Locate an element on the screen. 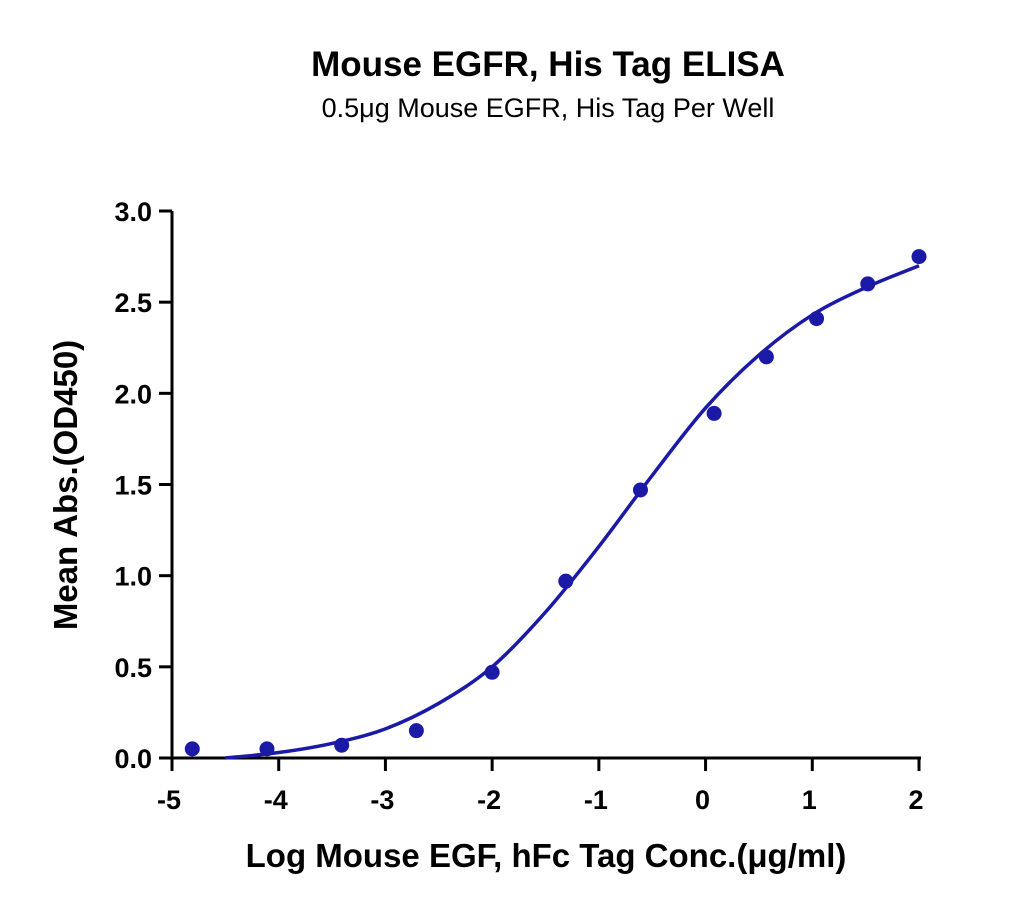  x-axis-title: Log Mouse EGF, hFc Tag Conc.(μg/ml) is located at coordinates (546, 855).